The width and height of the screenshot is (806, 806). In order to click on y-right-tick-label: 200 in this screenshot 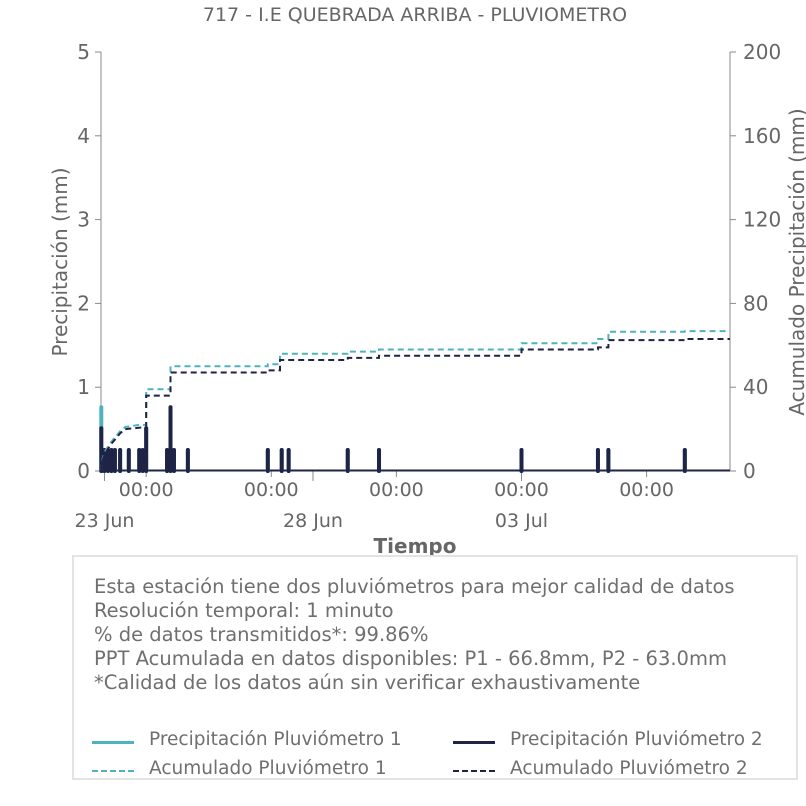, I will do `click(762, 52)`.